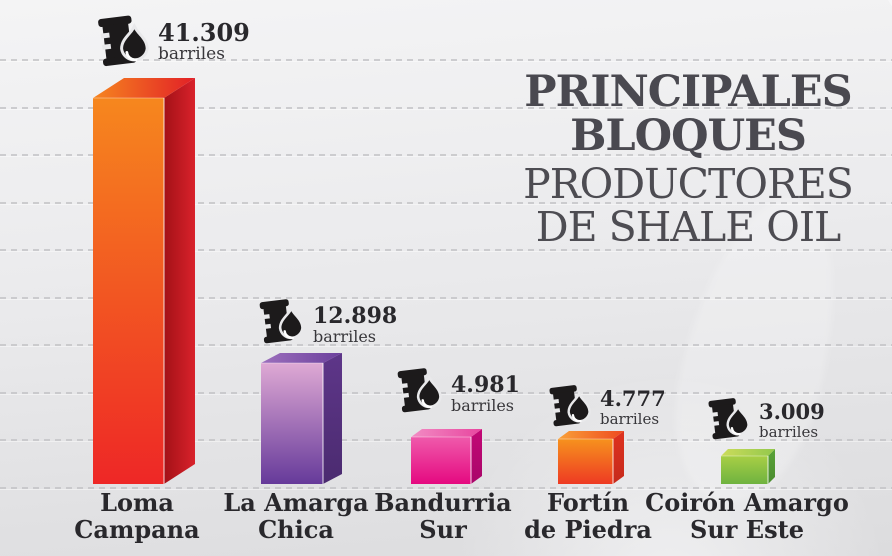  I want to click on category-label-la-amarga-chica: La Amarga Chica, so click(296, 516).